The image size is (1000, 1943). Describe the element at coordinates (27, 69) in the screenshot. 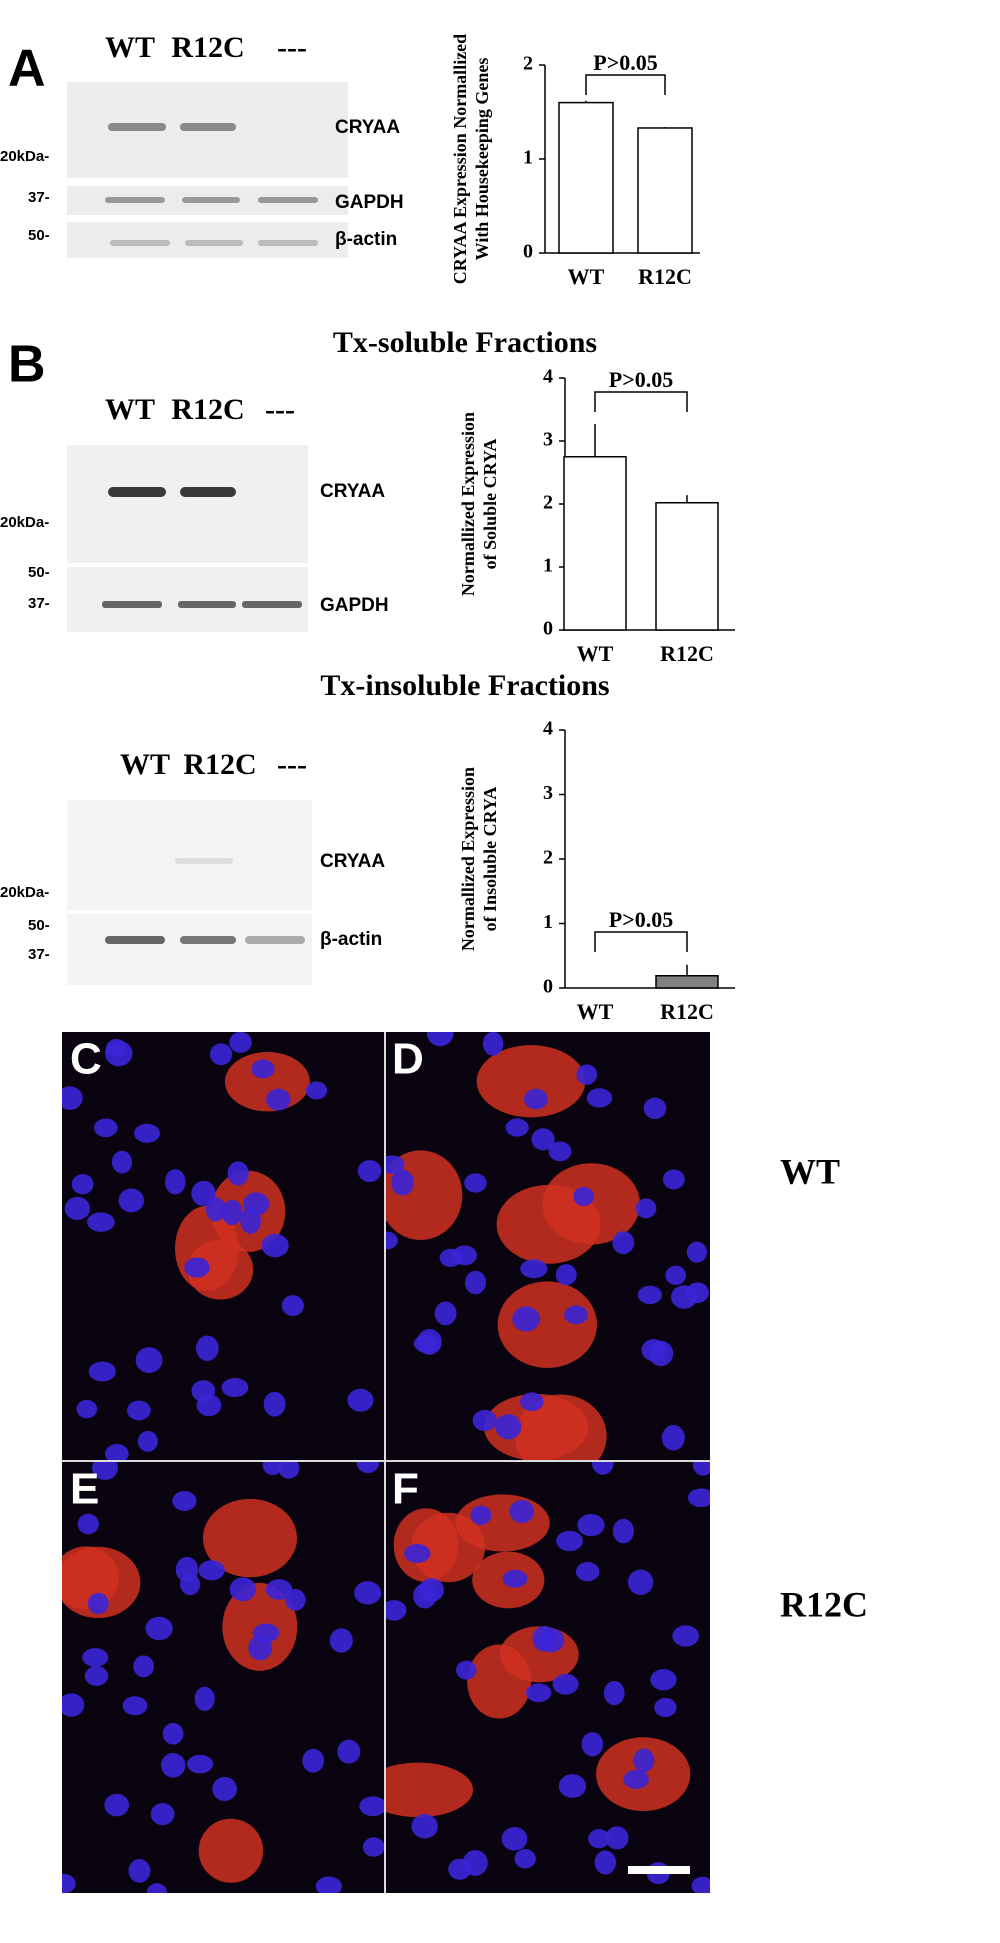

I see `panel-label: A` at that location.